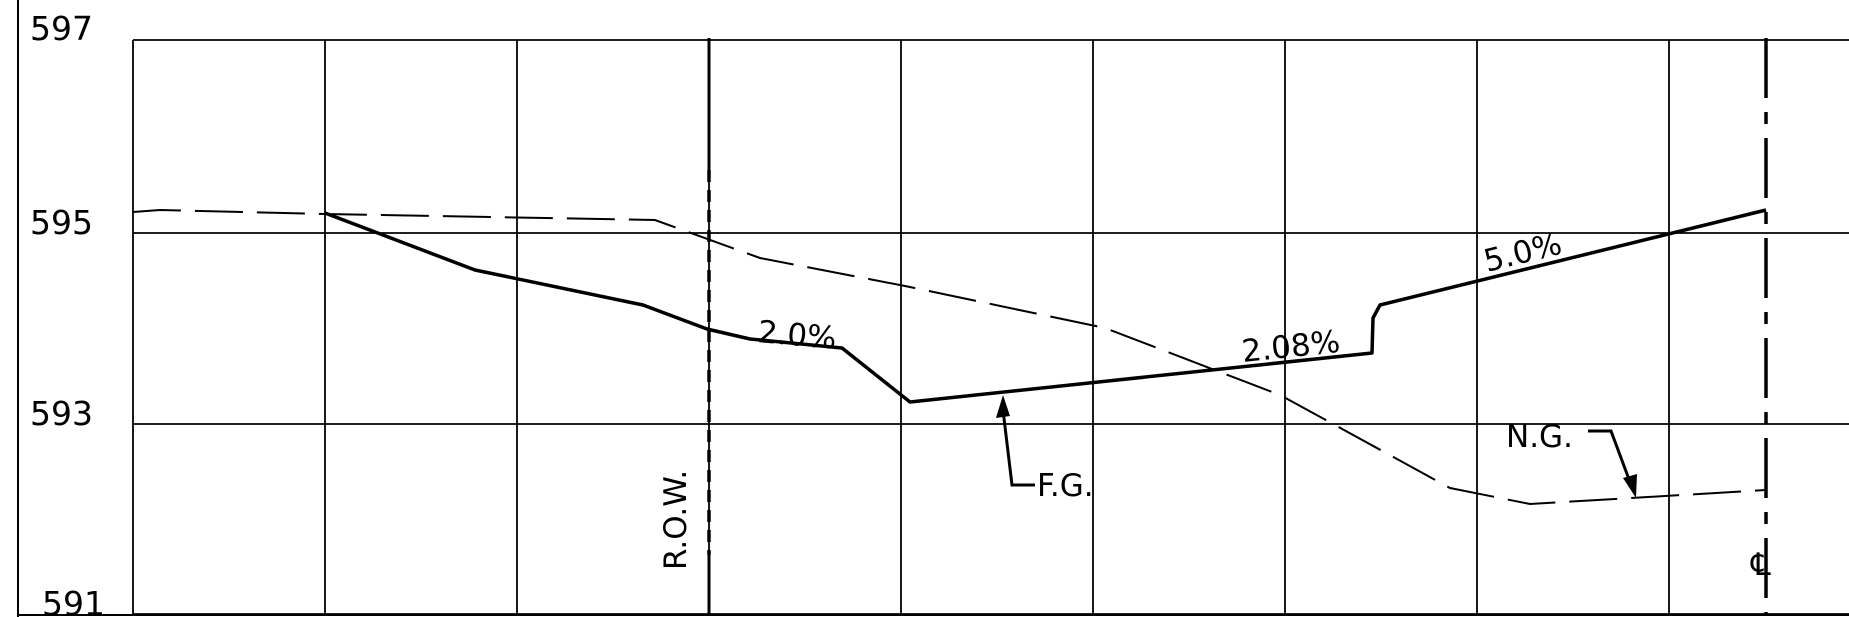 The width and height of the screenshot is (1849, 617). What do you see at coordinates (797, 335) in the screenshot?
I see `slope-label-2-0: 2.0%` at bounding box center [797, 335].